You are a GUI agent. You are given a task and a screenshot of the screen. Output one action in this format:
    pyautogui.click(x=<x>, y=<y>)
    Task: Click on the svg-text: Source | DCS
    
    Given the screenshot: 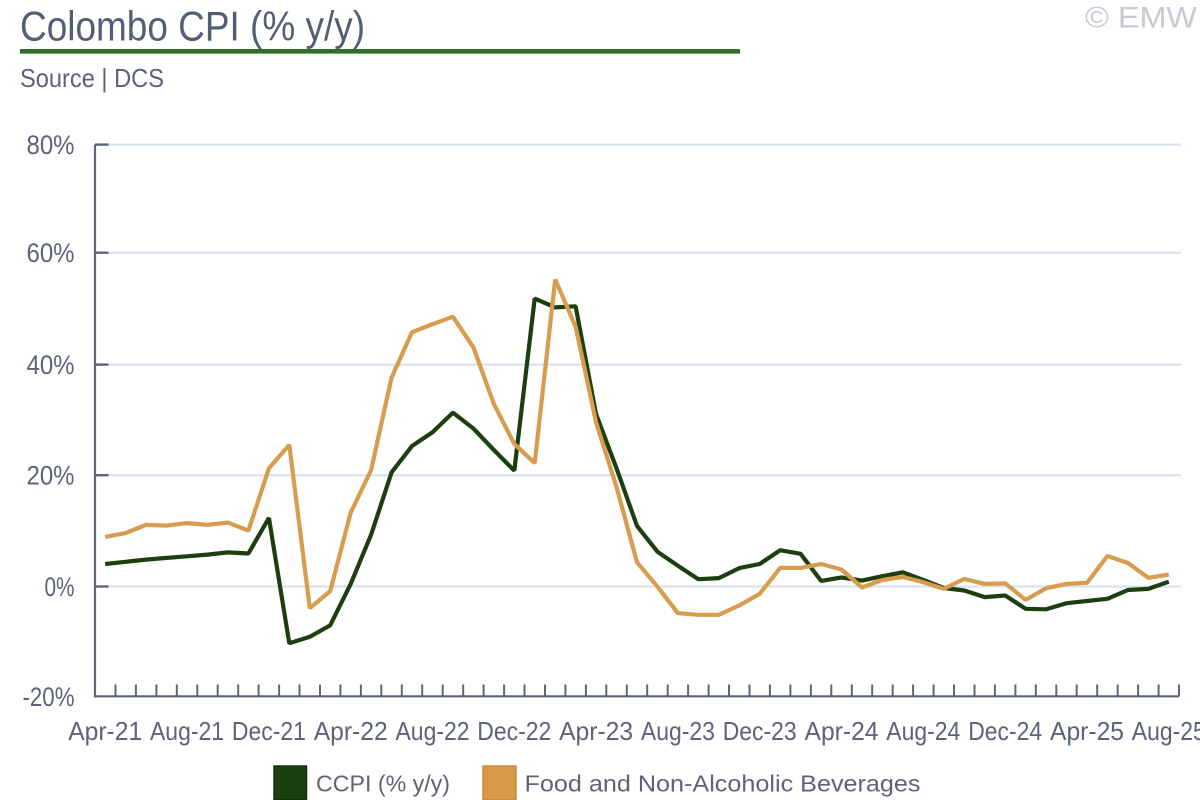 What is the action you would take?
    pyautogui.click(x=92, y=78)
    